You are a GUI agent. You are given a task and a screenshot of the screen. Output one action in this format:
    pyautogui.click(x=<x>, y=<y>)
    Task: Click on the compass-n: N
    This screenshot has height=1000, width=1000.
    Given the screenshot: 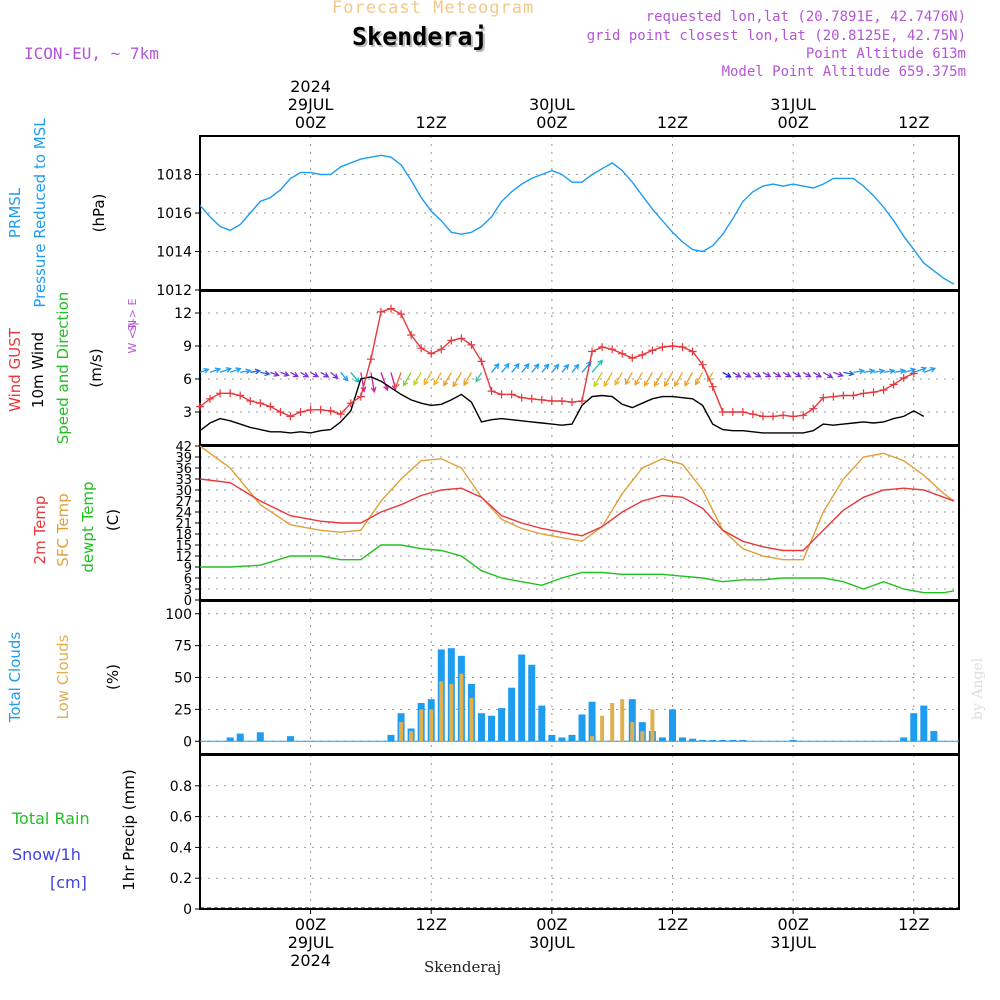 What is the action you would take?
    pyautogui.click(x=132, y=324)
    